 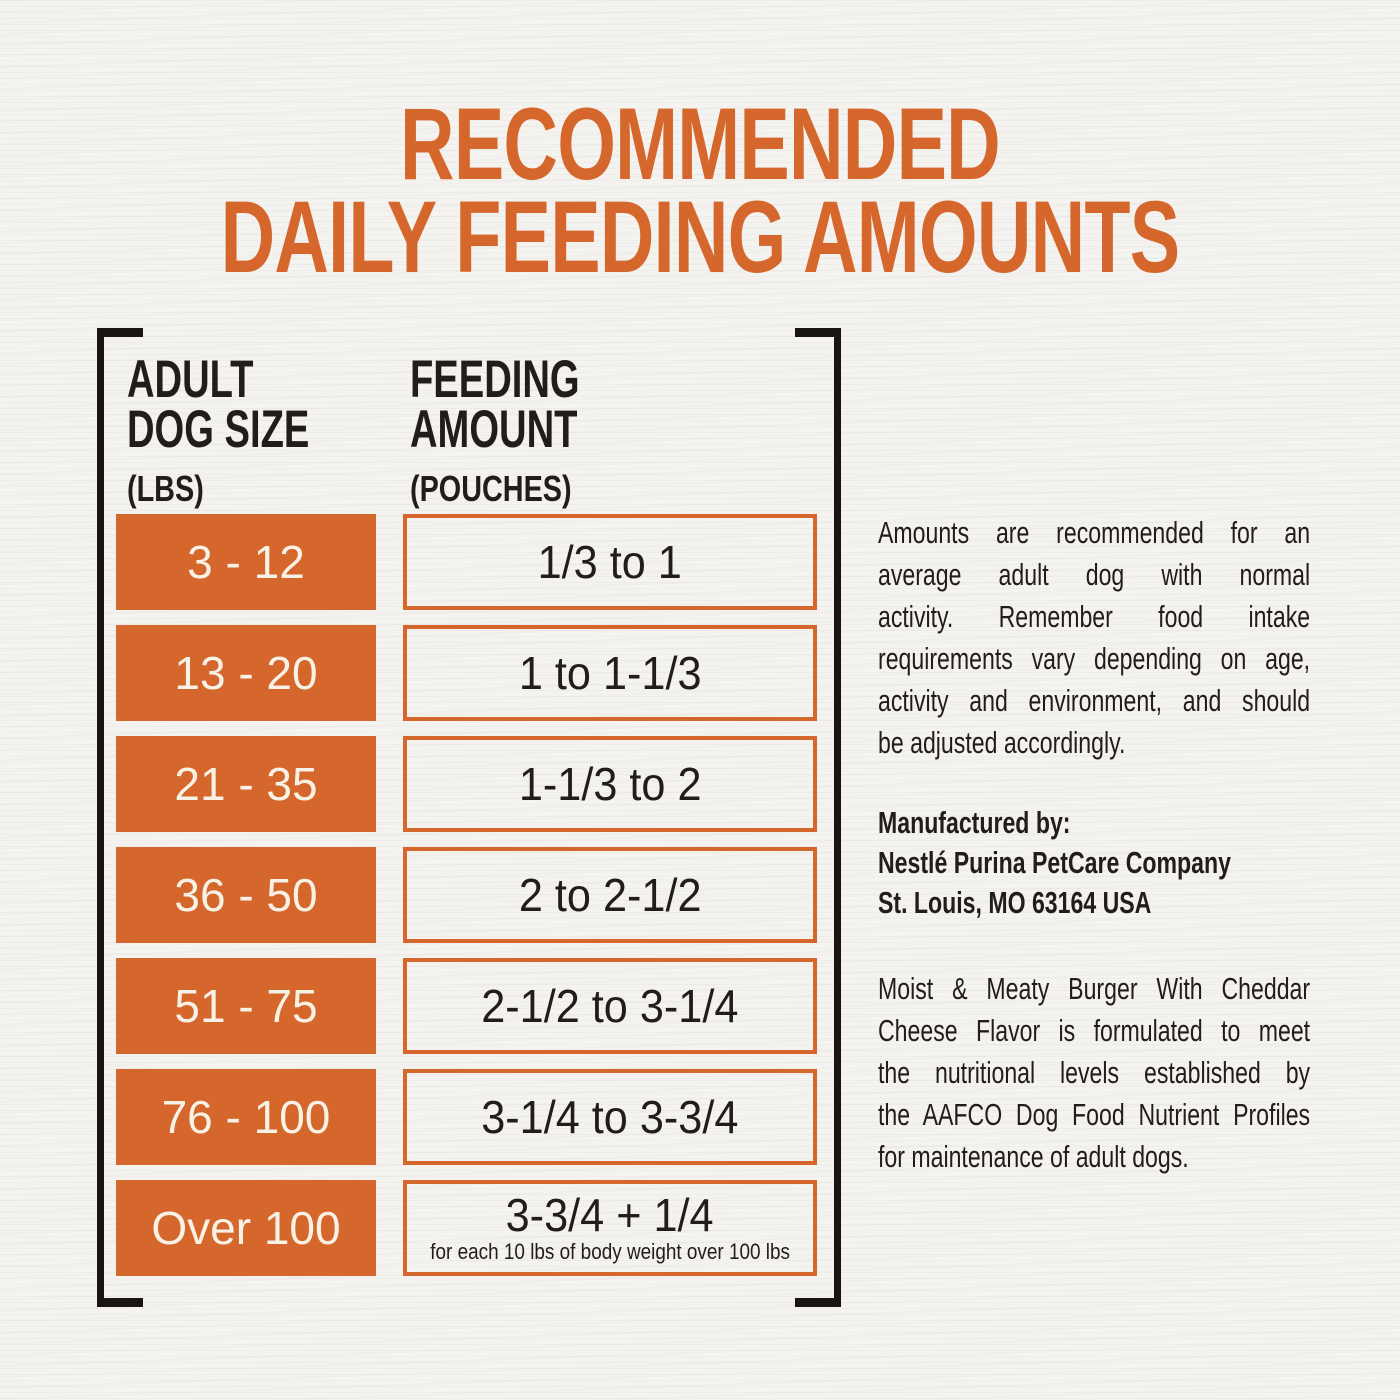 I want to click on feeding-amount-cell: 2 to 2-1/2, so click(x=610, y=895).